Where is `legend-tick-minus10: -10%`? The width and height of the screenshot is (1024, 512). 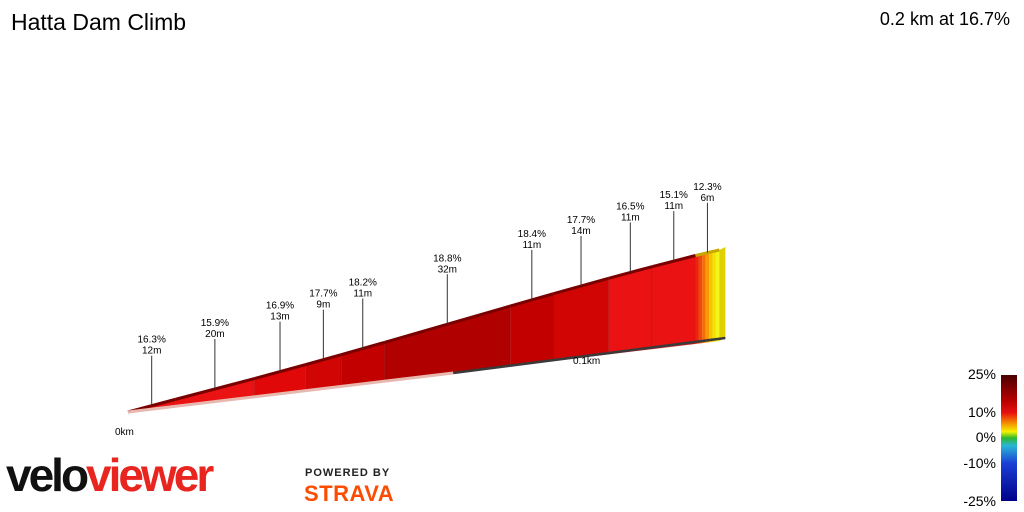
legend-tick-minus10: -10% is located at coordinates (979, 463).